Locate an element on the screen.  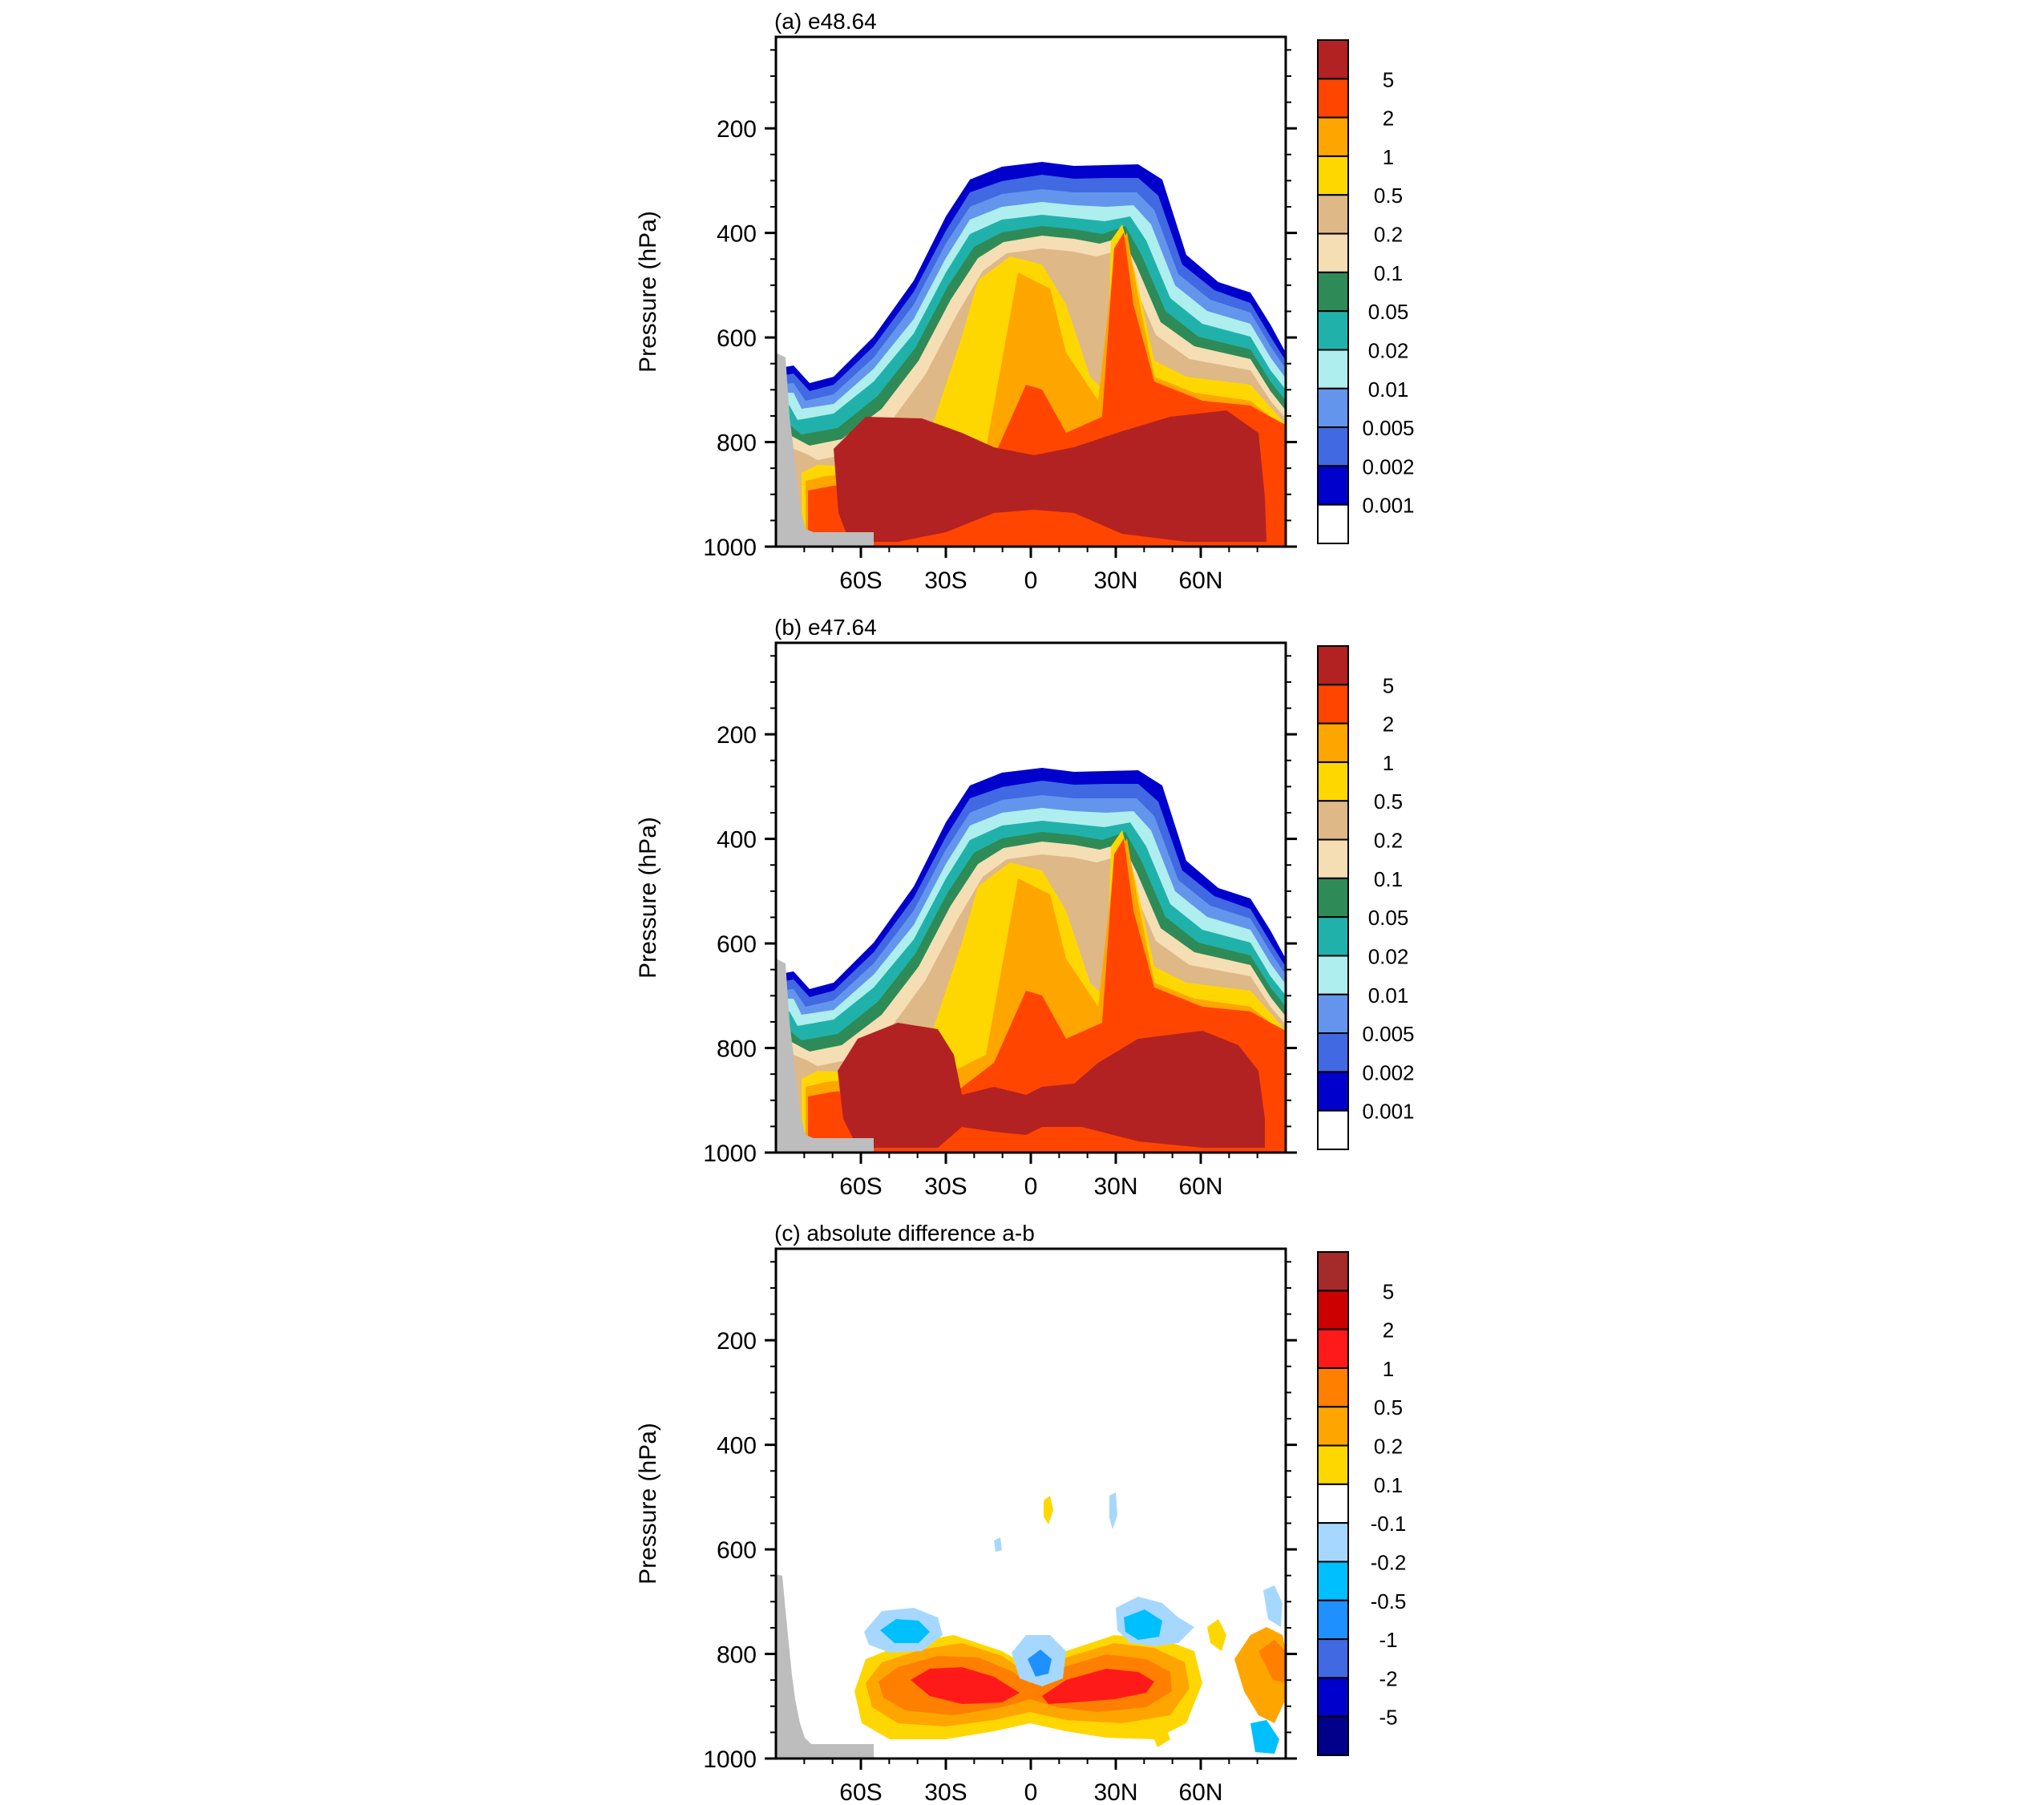
colorbar-label: 5 is located at coordinates (1388, 685).